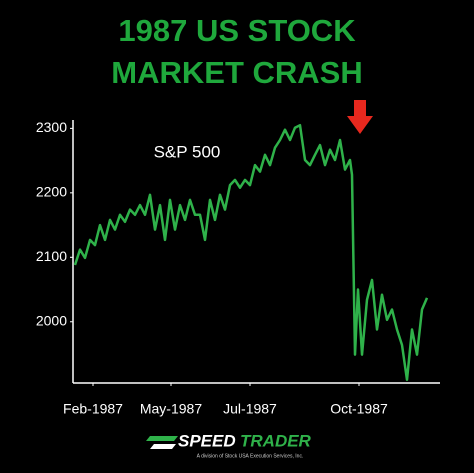 Image resolution: width=474 pixels, height=473 pixels. I want to click on x-tick-label: Feb-1987, so click(93, 409).